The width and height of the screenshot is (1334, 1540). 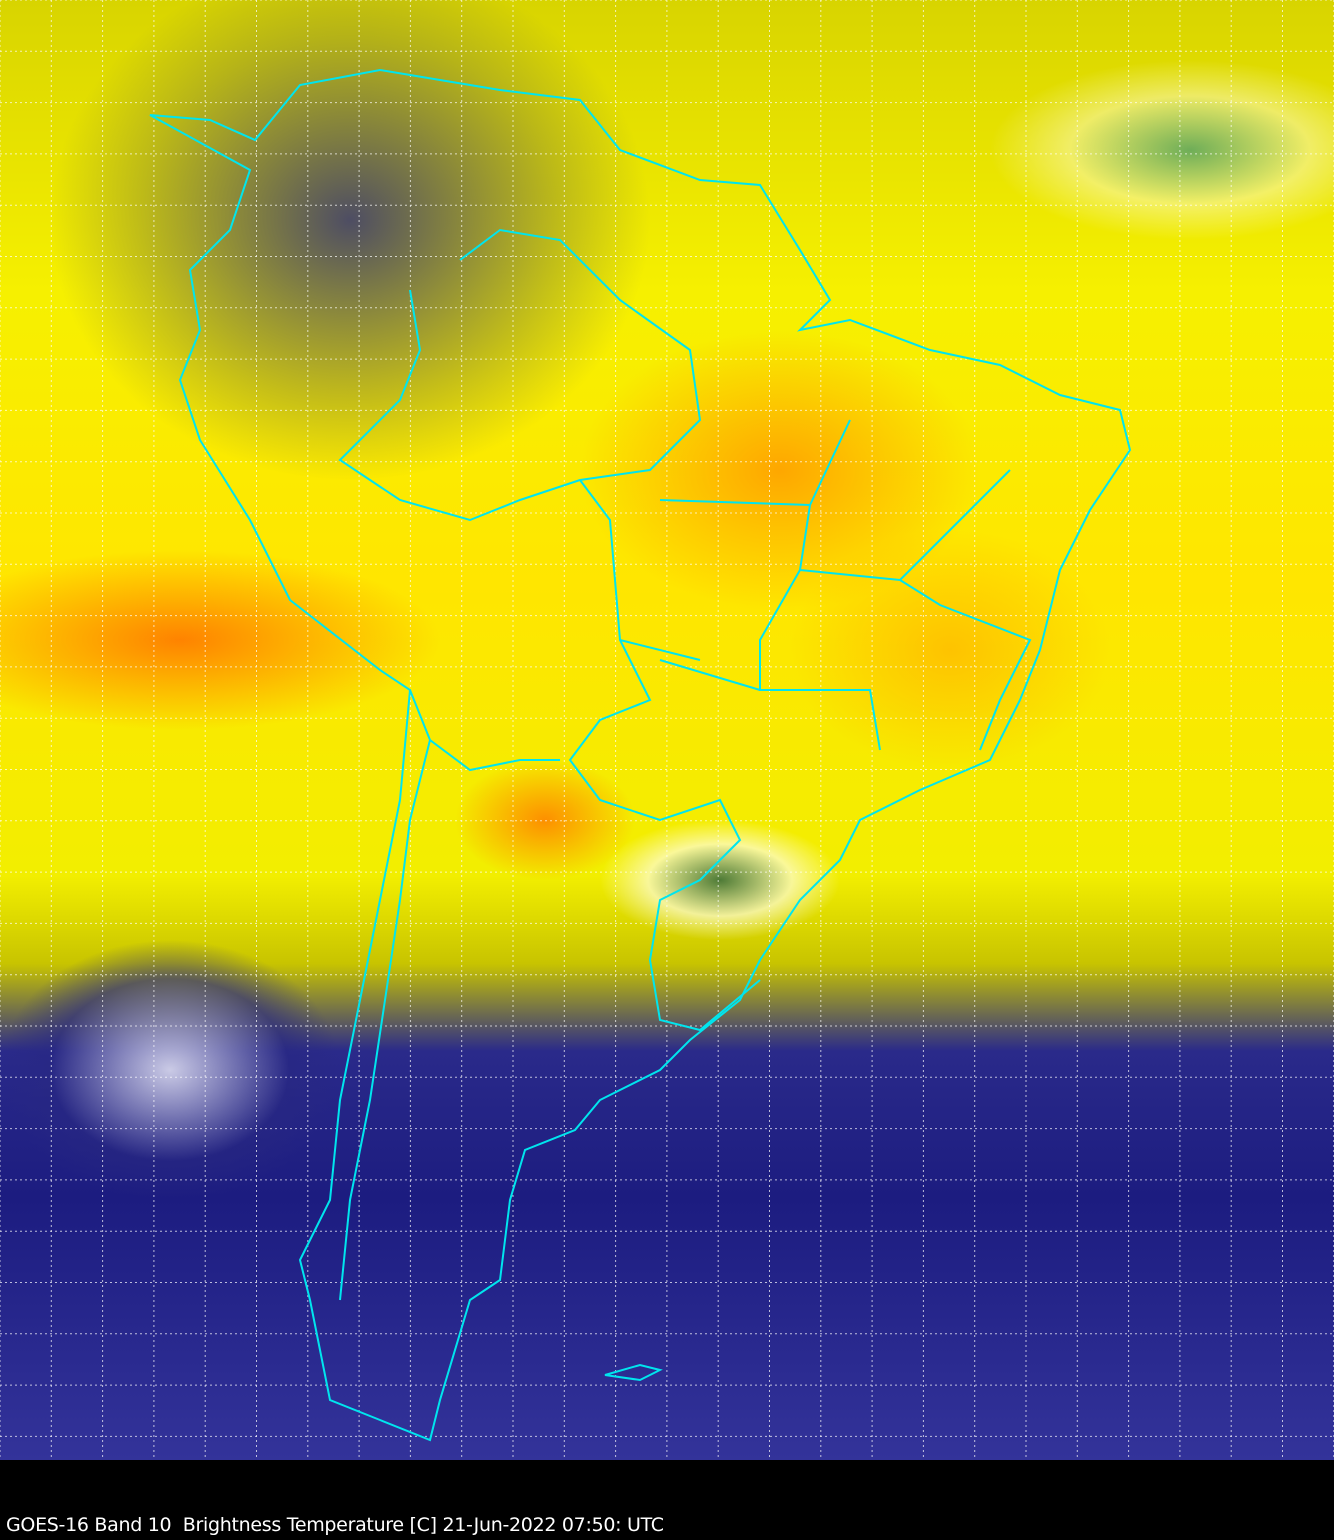 What do you see at coordinates (825, 585) in the screenshot?
I see `brazil-state-borders` at bounding box center [825, 585].